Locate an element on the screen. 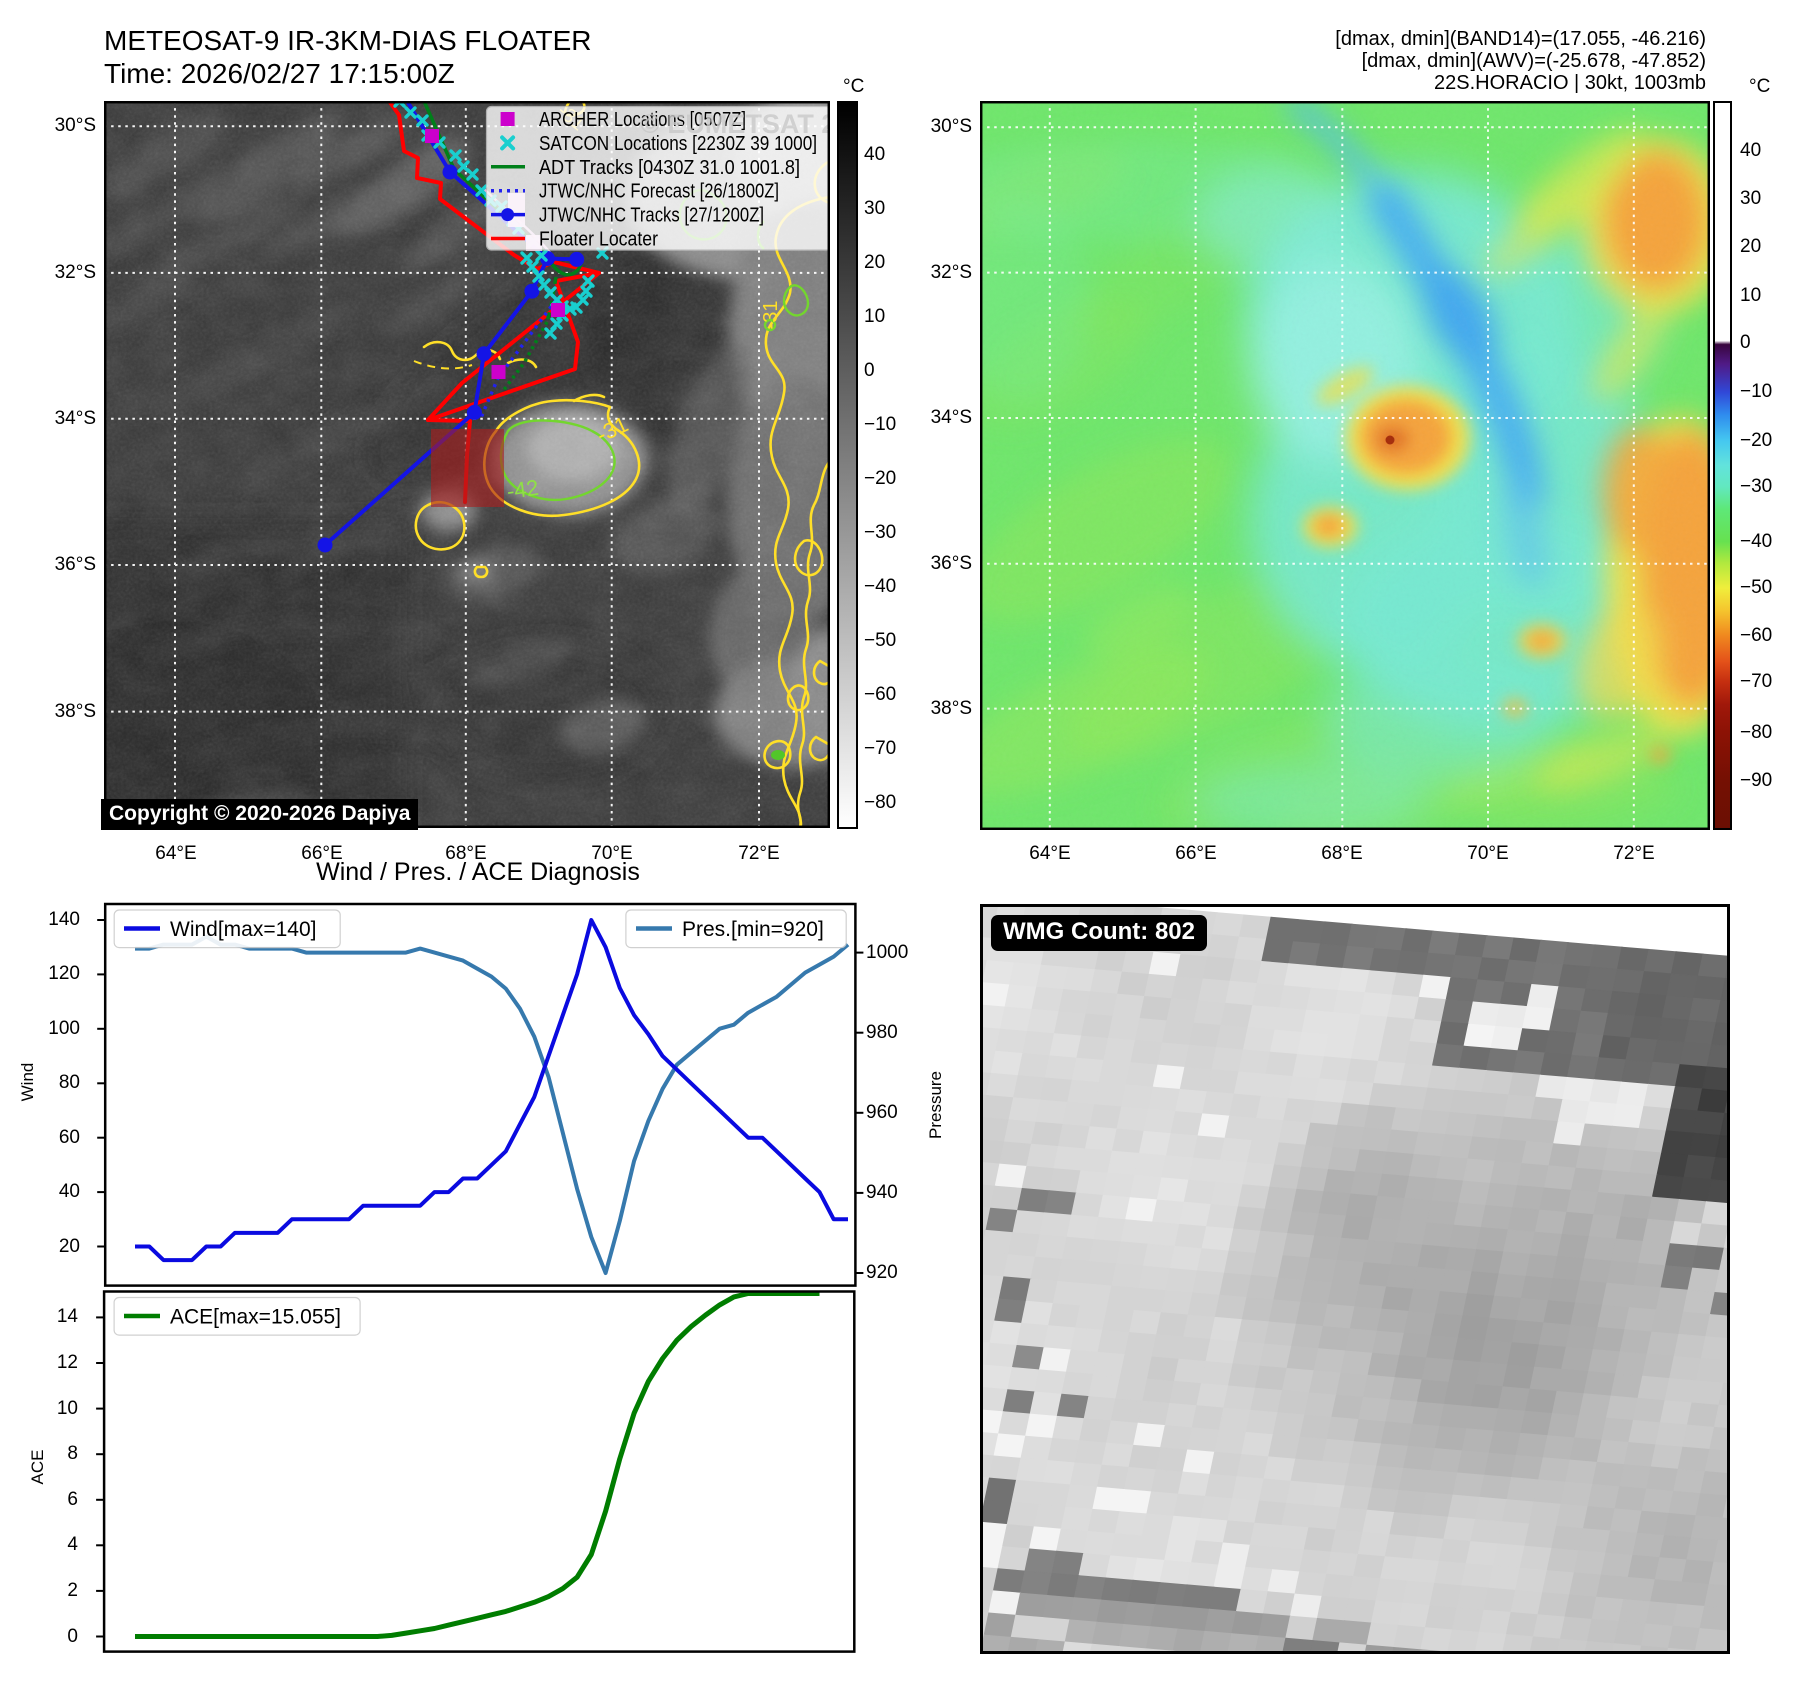  svg-text: -31 is located at coordinates (771, 315).